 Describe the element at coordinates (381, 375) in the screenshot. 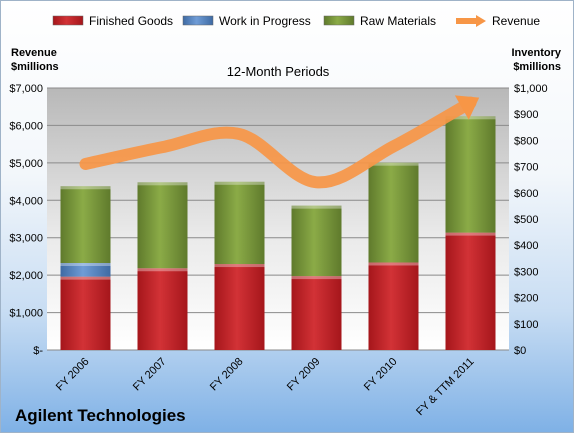

I see `category-label: FY 2010` at that location.